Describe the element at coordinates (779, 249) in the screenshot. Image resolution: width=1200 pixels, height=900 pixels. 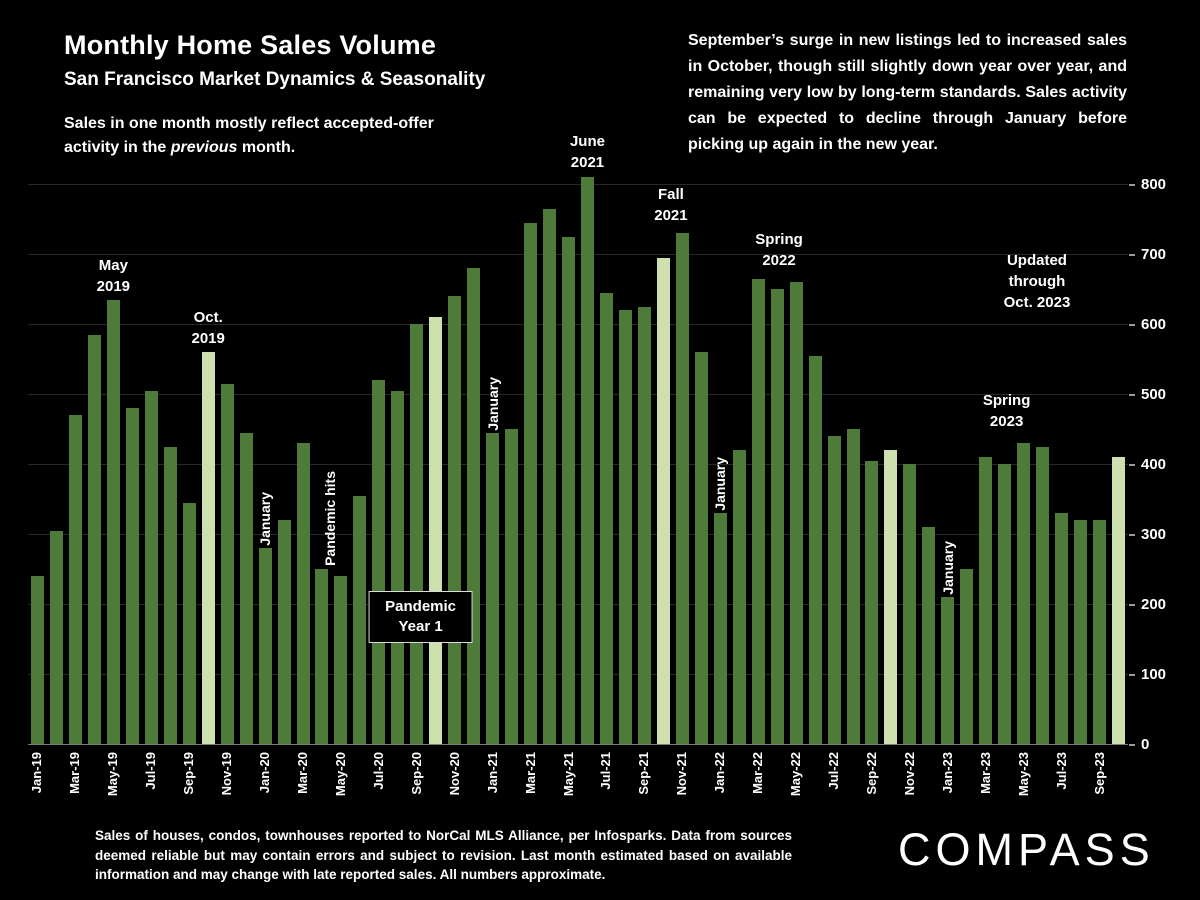
I see `annotation-spring-2022: Spring 2022` at that location.